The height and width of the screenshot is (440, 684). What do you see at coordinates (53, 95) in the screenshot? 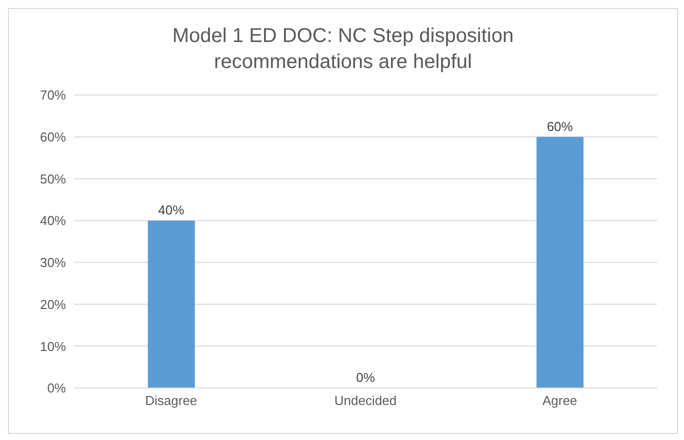
I see `y-tick-label: 70%` at bounding box center [53, 95].